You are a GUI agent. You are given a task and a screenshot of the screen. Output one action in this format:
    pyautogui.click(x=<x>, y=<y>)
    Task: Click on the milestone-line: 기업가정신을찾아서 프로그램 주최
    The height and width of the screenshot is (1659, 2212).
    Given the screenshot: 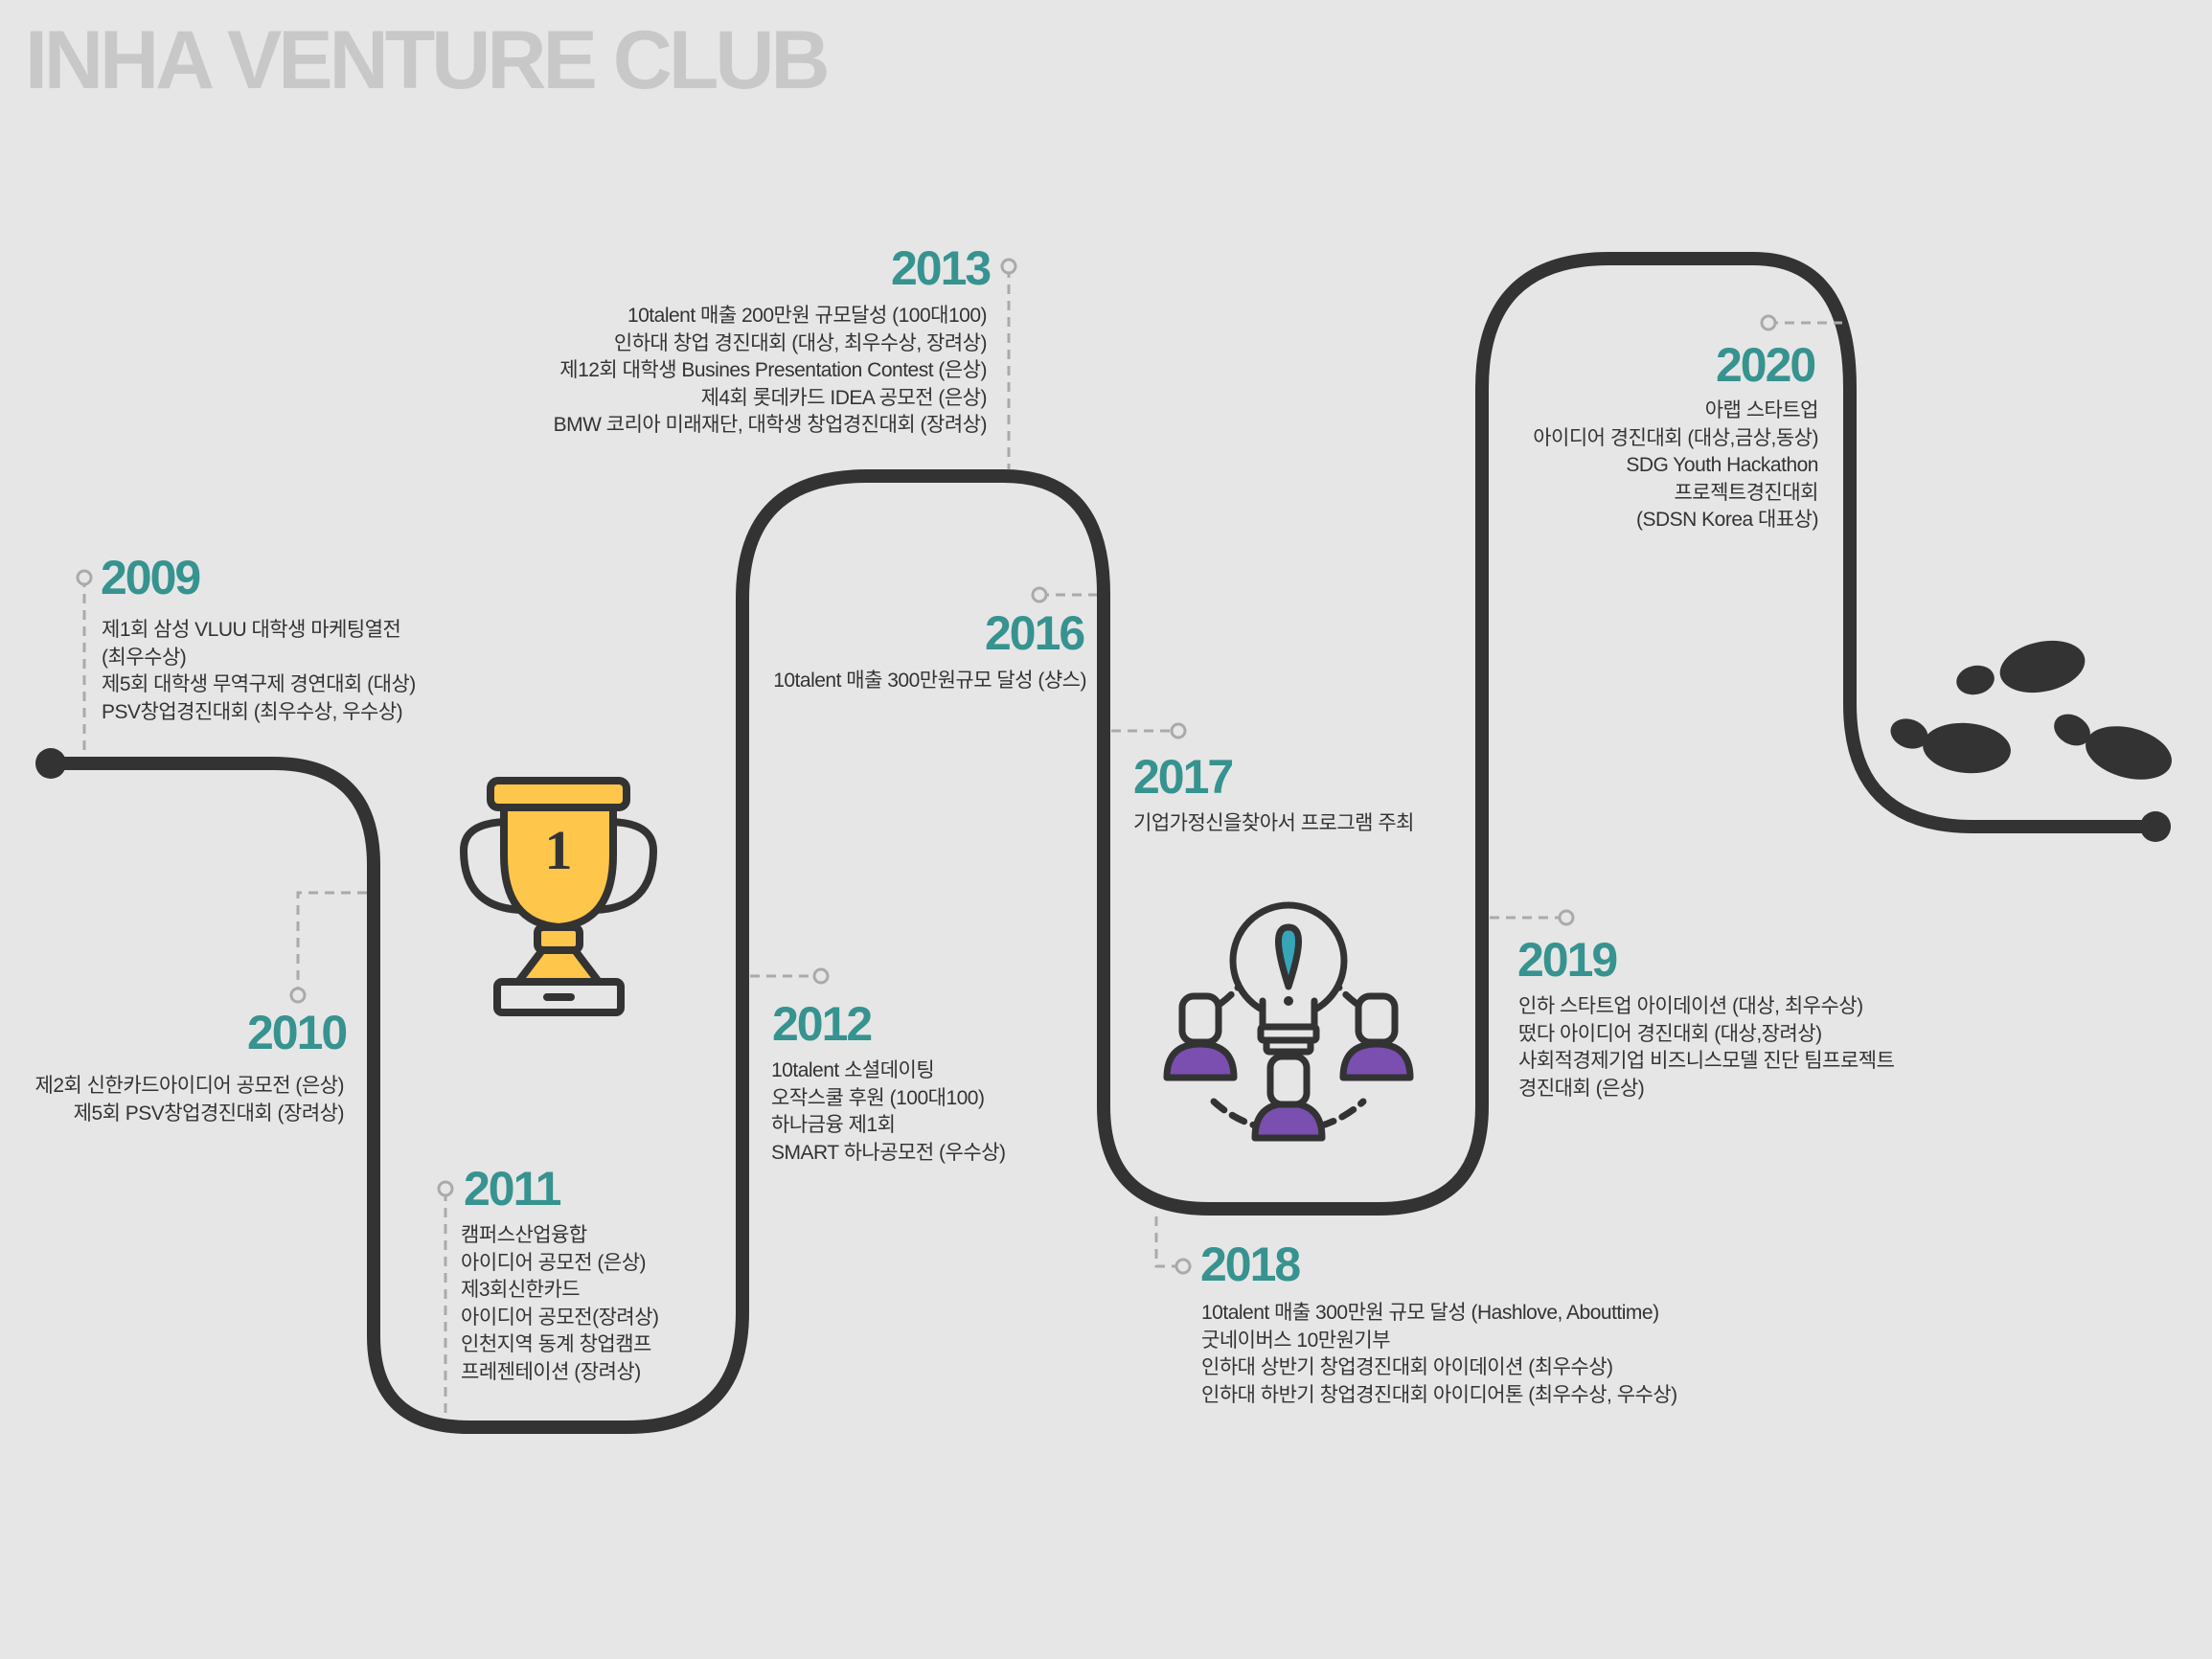 What is the action you would take?
    pyautogui.click(x=1273, y=823)
    